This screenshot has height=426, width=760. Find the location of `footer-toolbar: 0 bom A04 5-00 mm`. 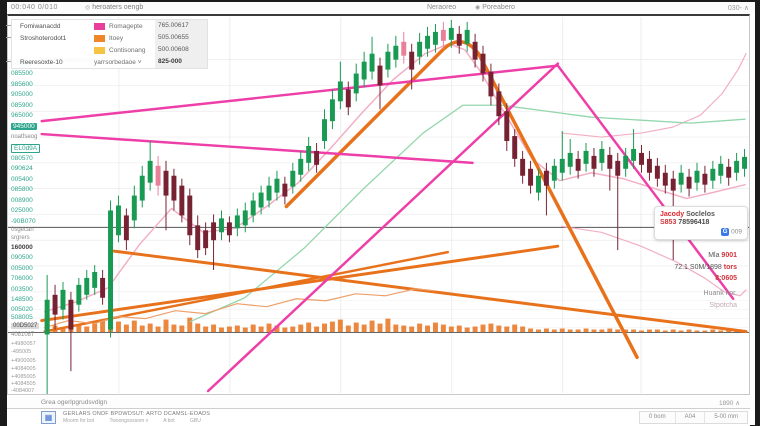

footer-toolbar: 0 bom A04 5-00 mm is located at coordinates (693, 417).